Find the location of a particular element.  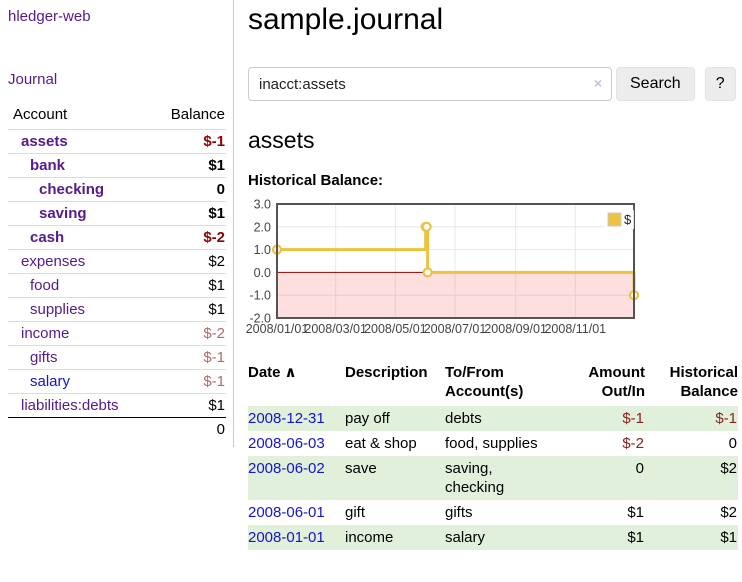

account-link: salary is located at coordinates (50, 381).